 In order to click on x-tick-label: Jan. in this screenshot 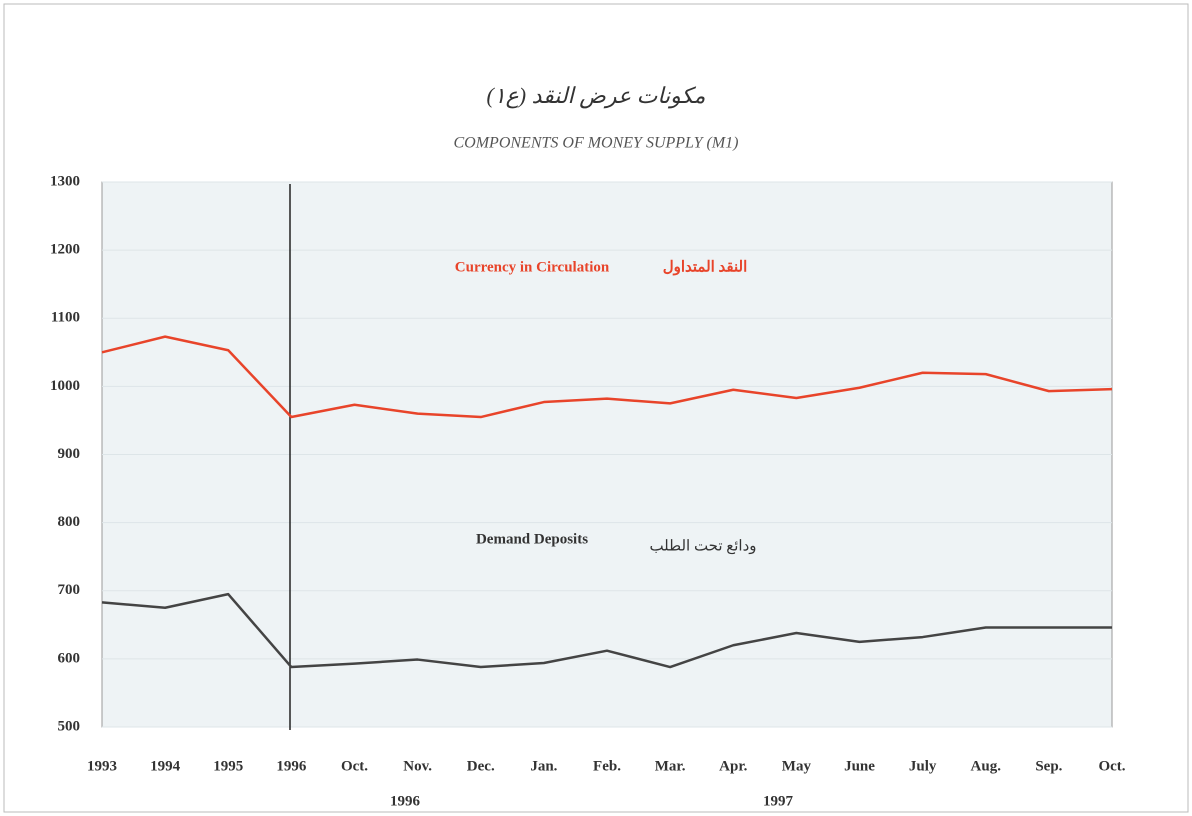, I will do `click(543, 766)`.